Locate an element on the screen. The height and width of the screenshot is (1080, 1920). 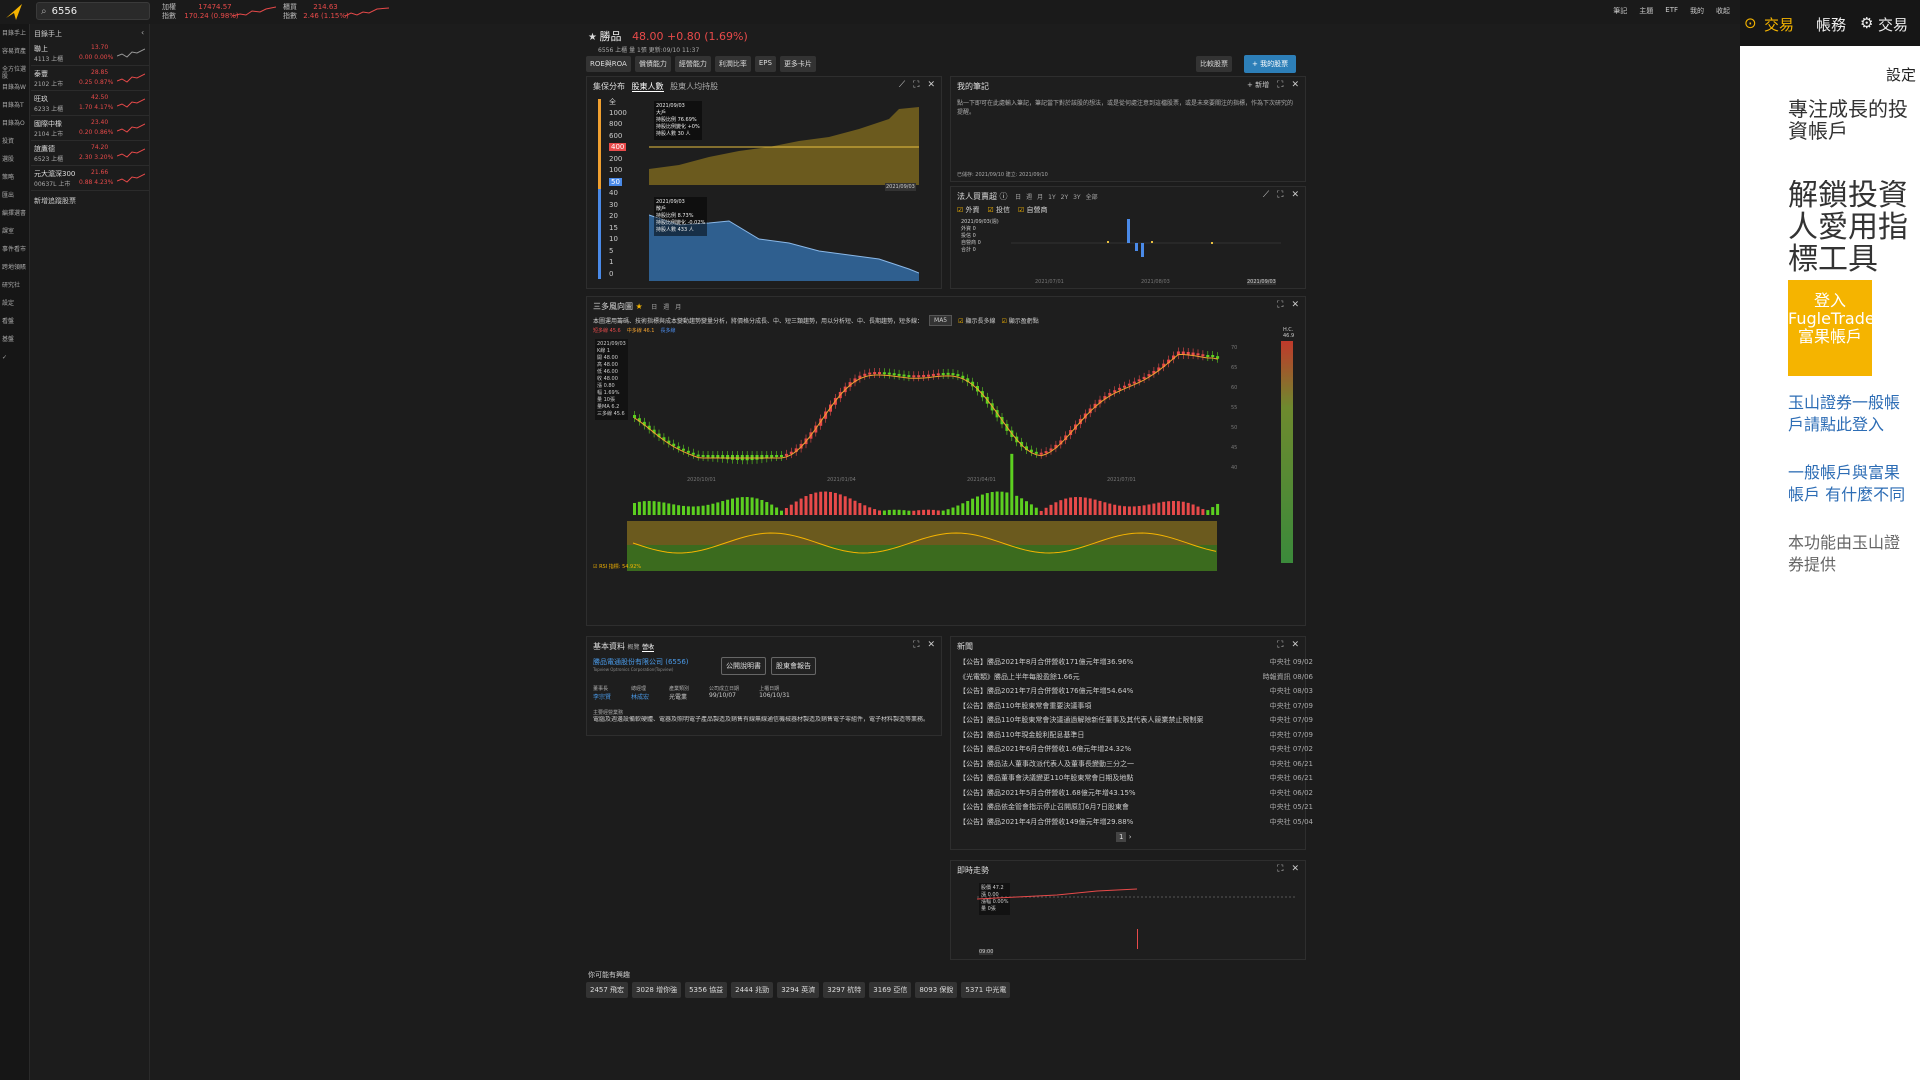
holder-level: 40 is located at coordinates (613, 193).